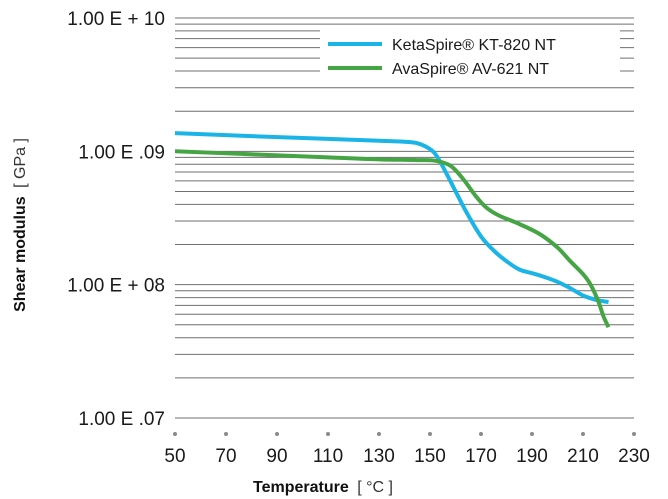 This screenshot has width=668, height=499. I want to click on y-tick-label: 1.00 E + 08, so click(116, 286).